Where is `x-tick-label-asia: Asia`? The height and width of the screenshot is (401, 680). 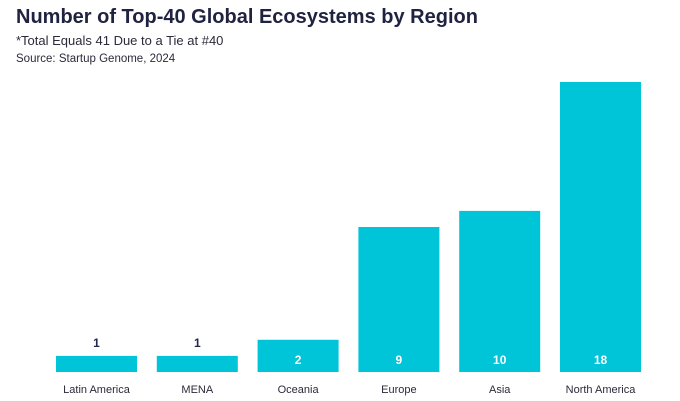
x-tick-label-asia: Asia is located at coordinates (500, 390).